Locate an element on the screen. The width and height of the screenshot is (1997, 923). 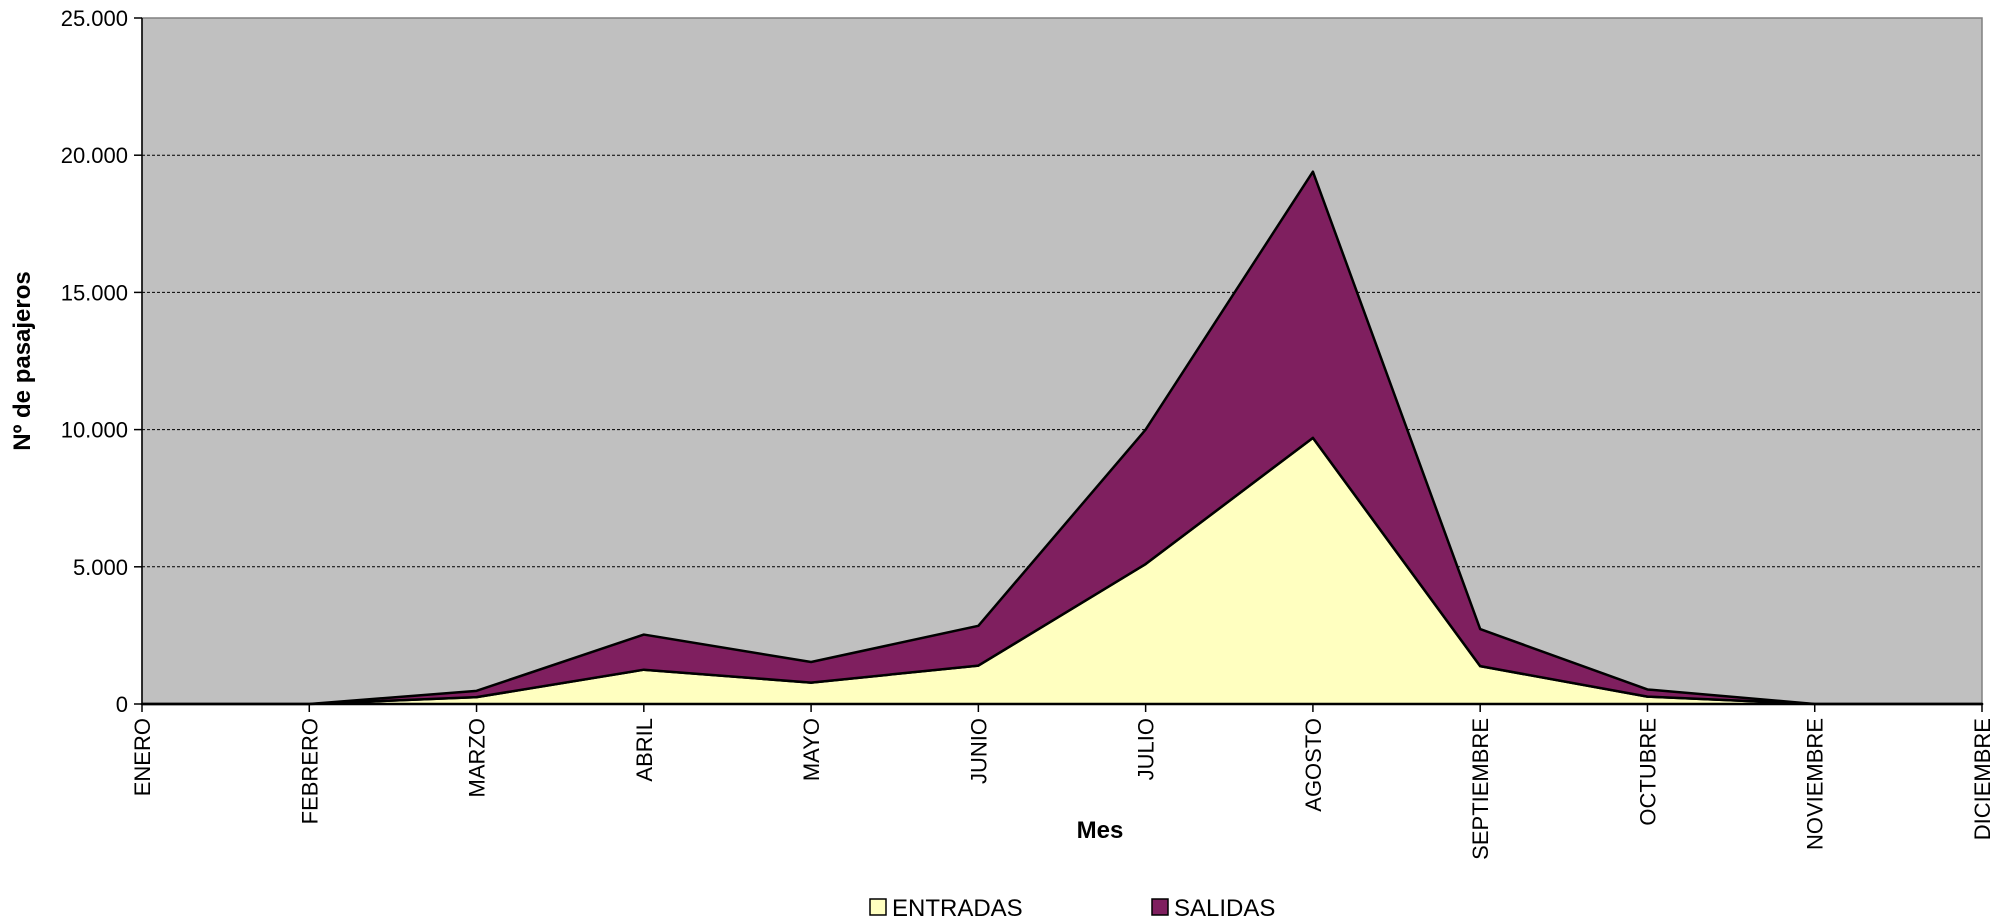
legend-swatch-entradas is located at coordinates (878, 907).